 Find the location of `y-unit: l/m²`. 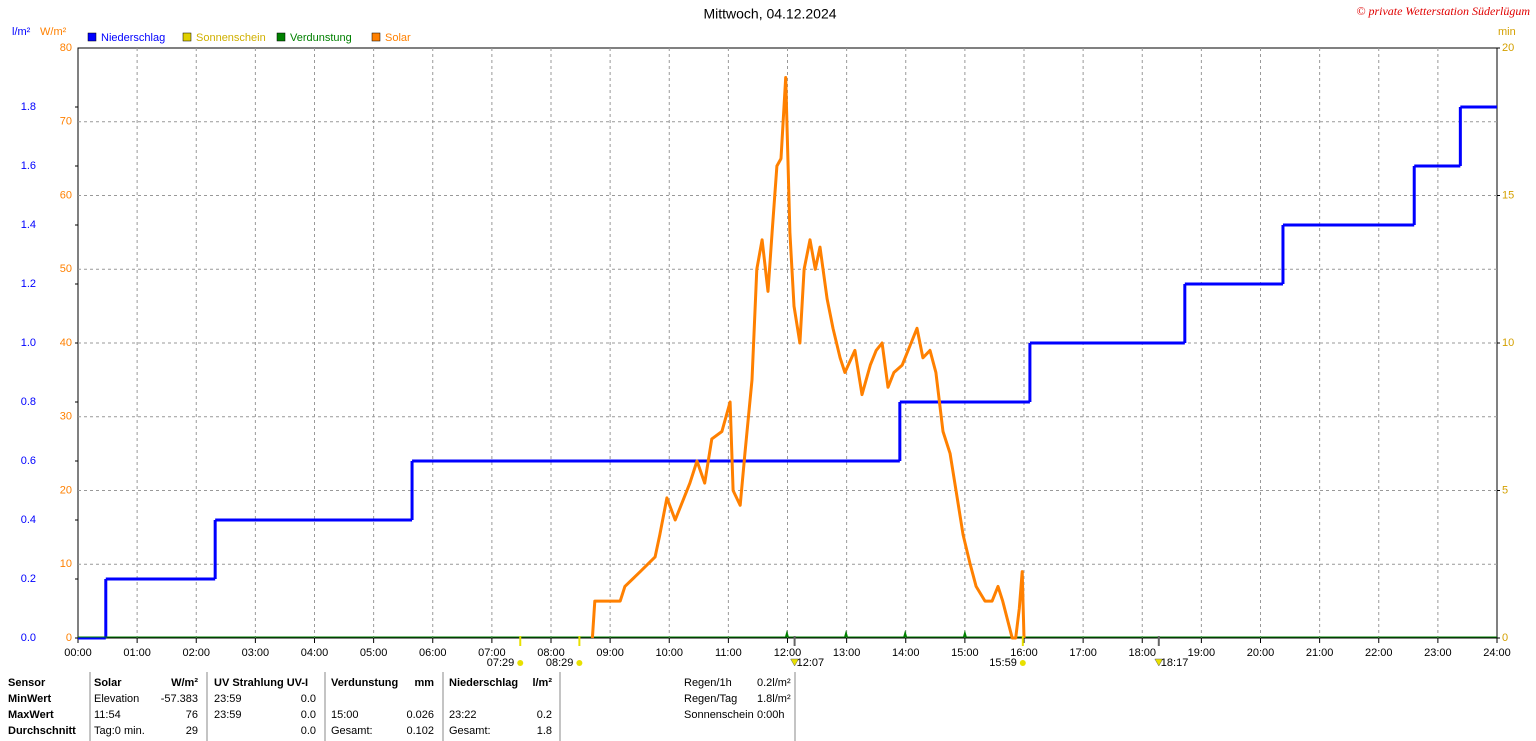

y-unit: l/m² is located at coordinates (21, 32).